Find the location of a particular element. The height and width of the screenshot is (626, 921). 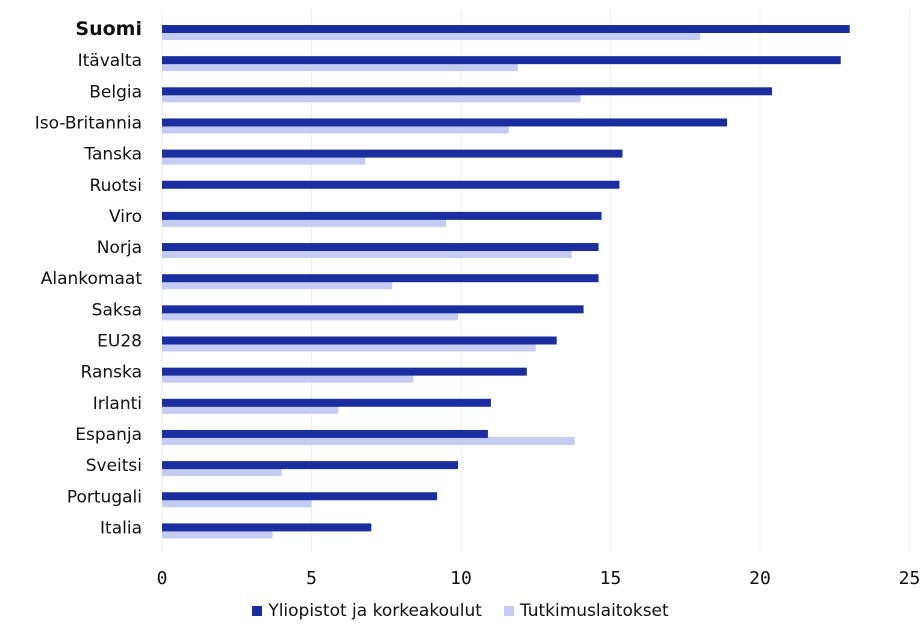

category-label: Belgia is located at coordinates (115, 92).